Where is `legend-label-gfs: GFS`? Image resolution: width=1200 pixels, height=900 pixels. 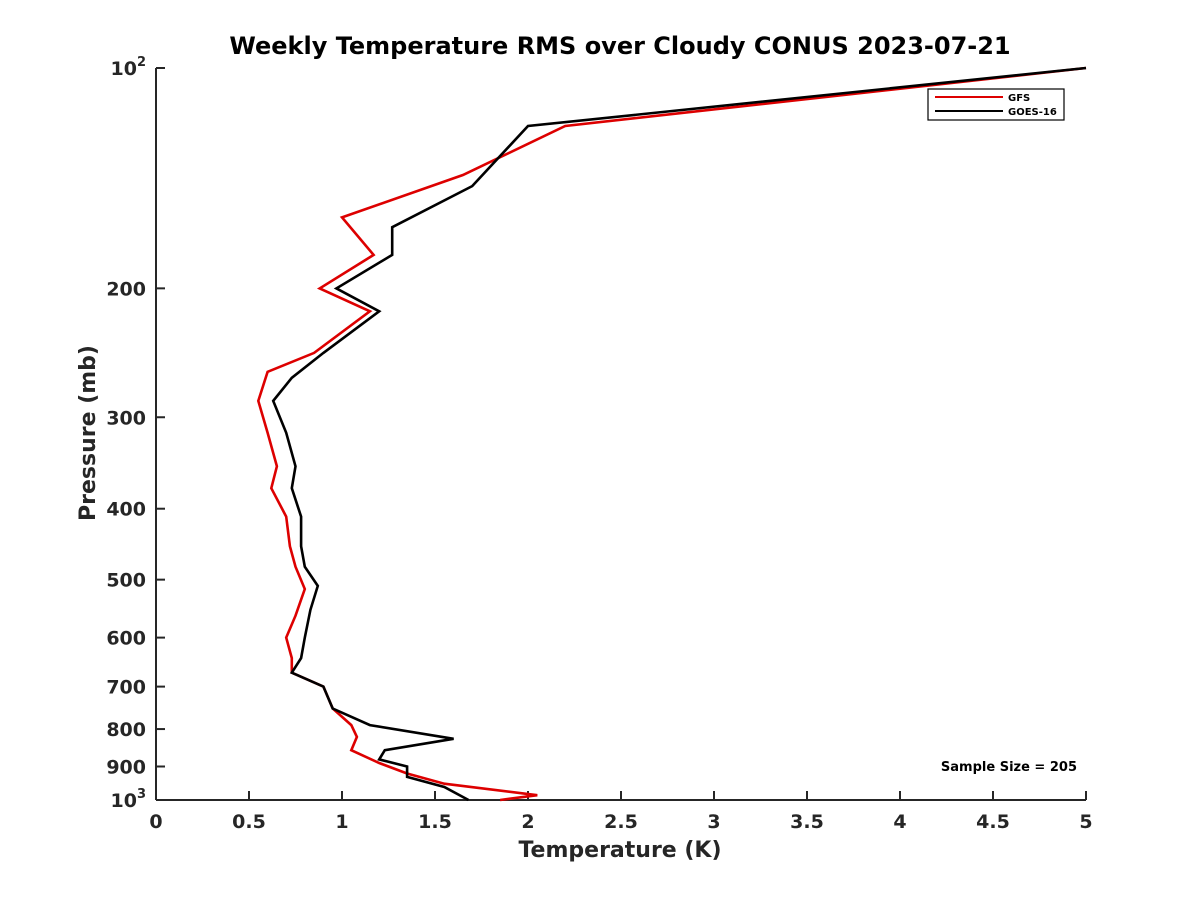
legend-label-gfs: GFS is located at coordinates (1019, 98).